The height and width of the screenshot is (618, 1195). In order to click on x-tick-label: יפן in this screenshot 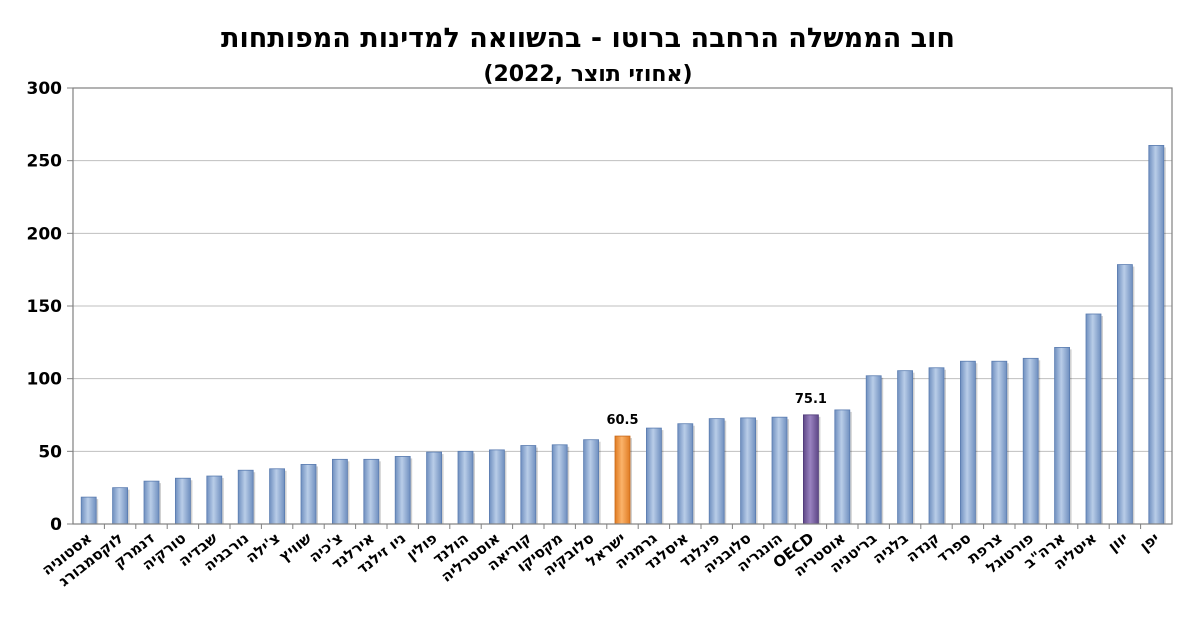, I will do `click(1149, 542)`.